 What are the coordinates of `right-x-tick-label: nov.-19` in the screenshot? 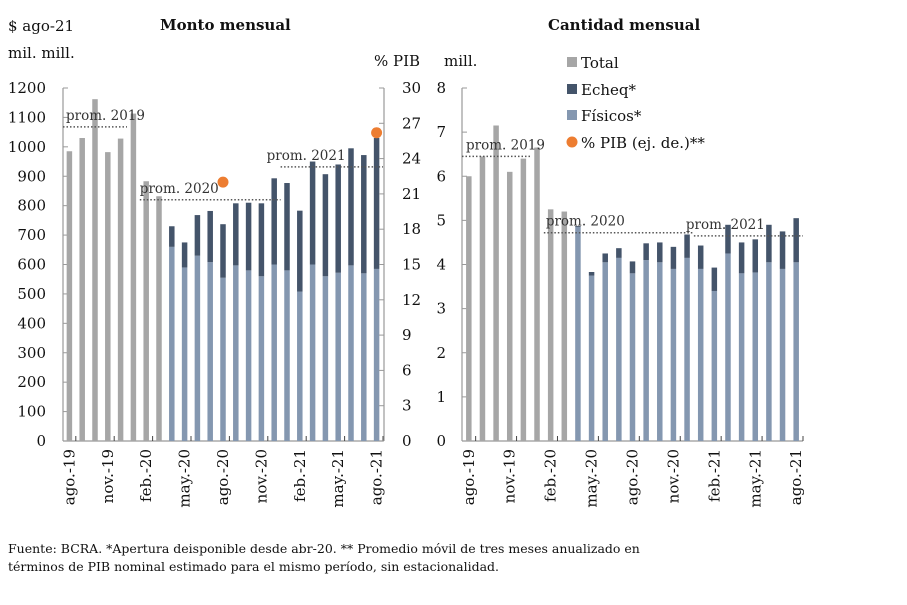 It's located at (510, 476).